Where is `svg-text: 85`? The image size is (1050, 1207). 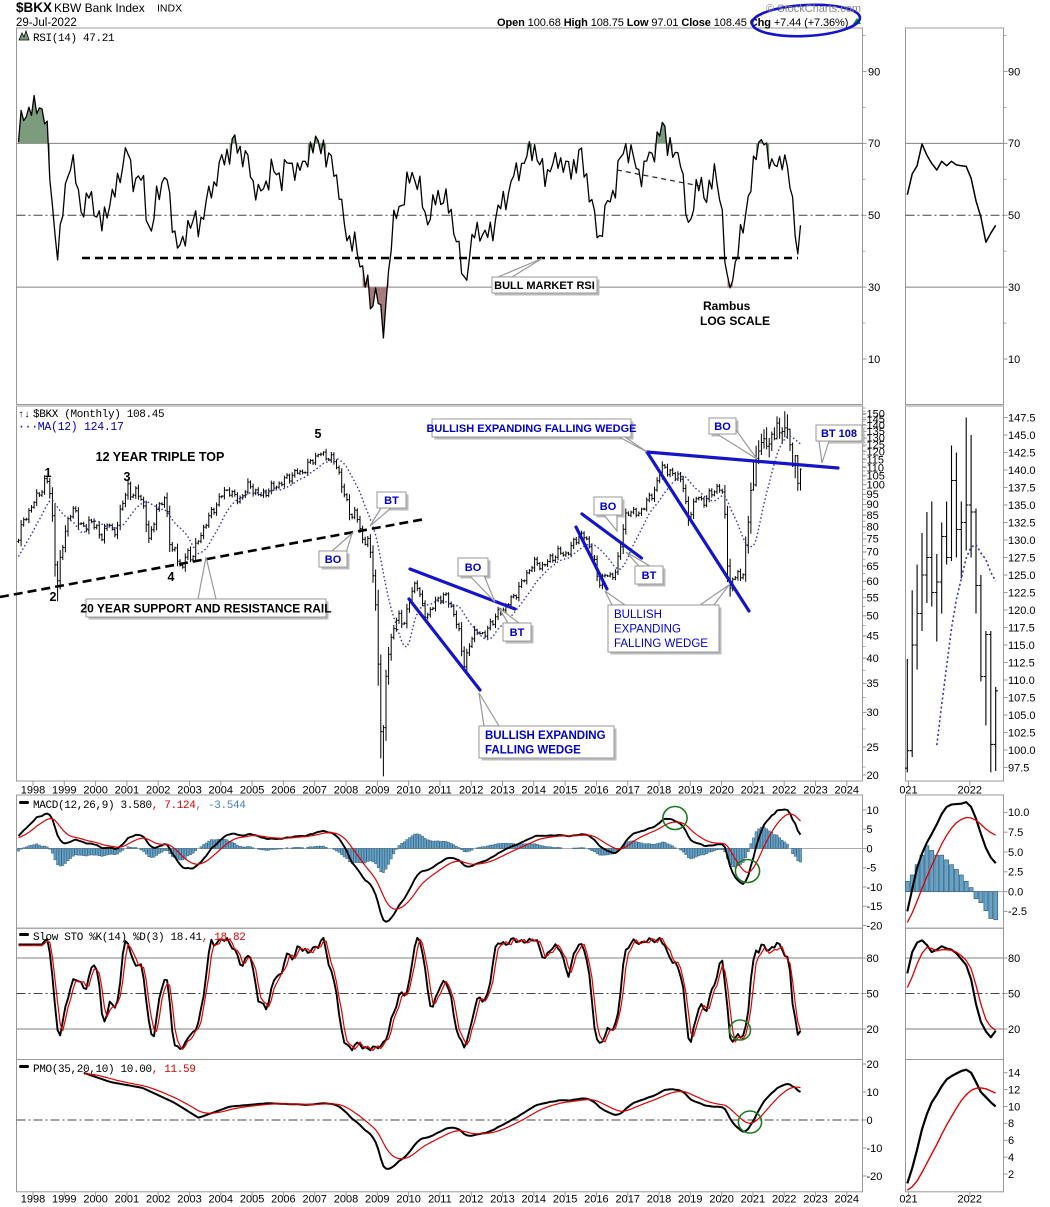 svg-text: 85 is located at coordinates (873, 516).